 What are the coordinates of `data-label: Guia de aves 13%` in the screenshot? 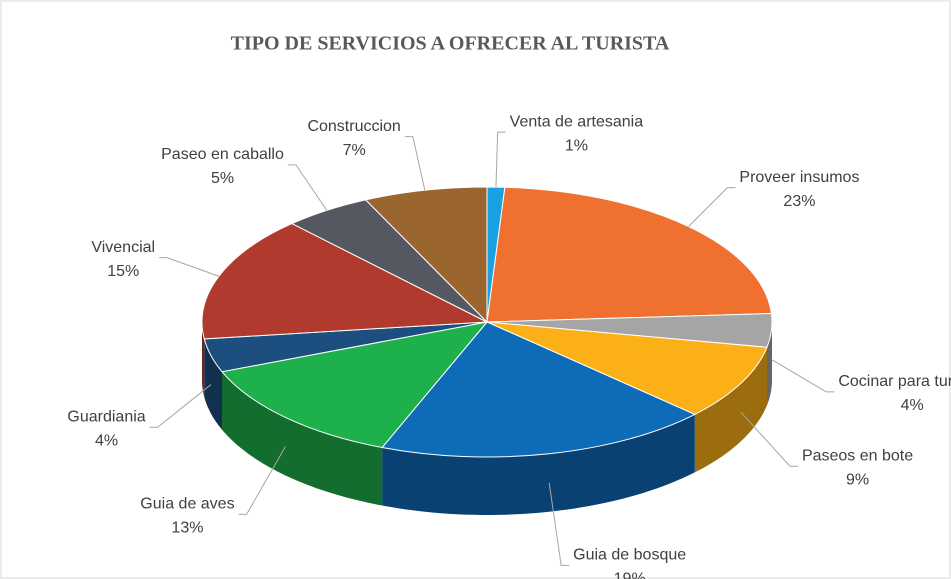 It's located at (187, 516).